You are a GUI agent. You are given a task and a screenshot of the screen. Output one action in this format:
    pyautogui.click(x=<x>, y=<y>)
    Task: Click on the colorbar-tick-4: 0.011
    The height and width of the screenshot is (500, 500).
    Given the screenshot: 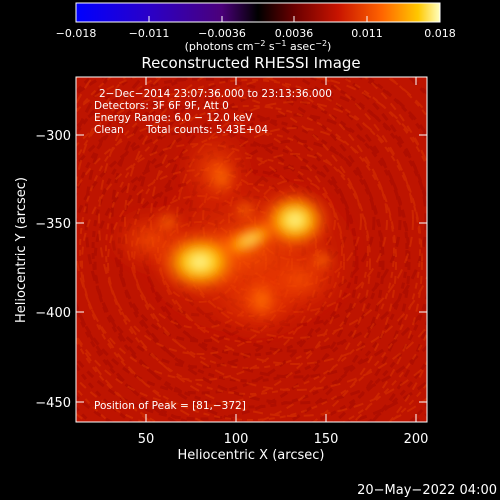 What is the action you would take?
    pyautogui.click(x=367, y=33)
    